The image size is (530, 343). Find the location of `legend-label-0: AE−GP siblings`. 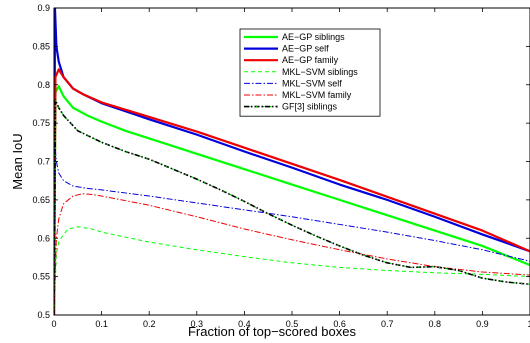

legend-label-0: AE−GP siblings is located at coordinates (313, 37).